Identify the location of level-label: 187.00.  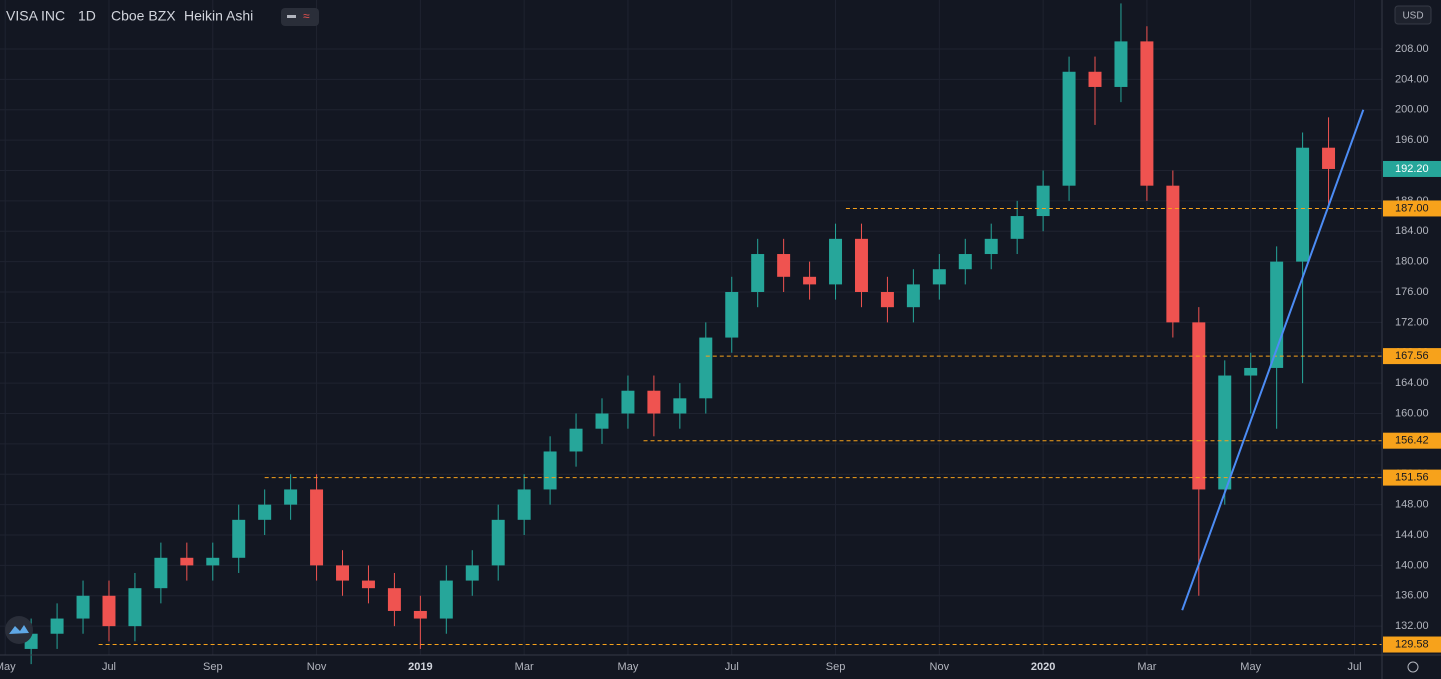
(1412, 208).